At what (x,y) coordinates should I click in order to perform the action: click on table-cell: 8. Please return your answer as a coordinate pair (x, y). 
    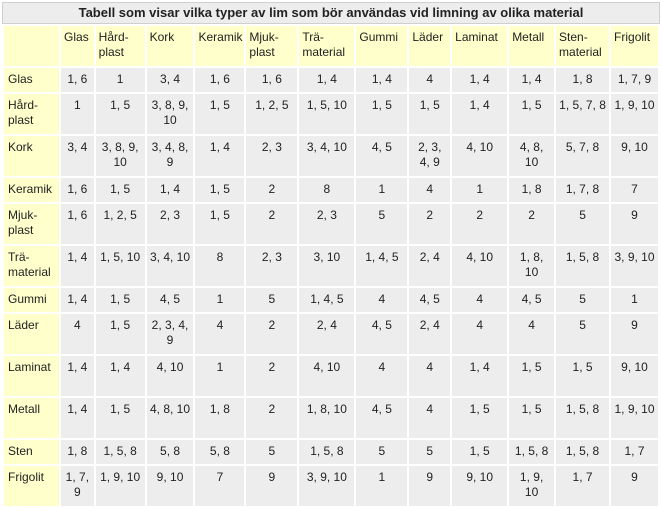
    Looking at the image, I should click on (327, 190).